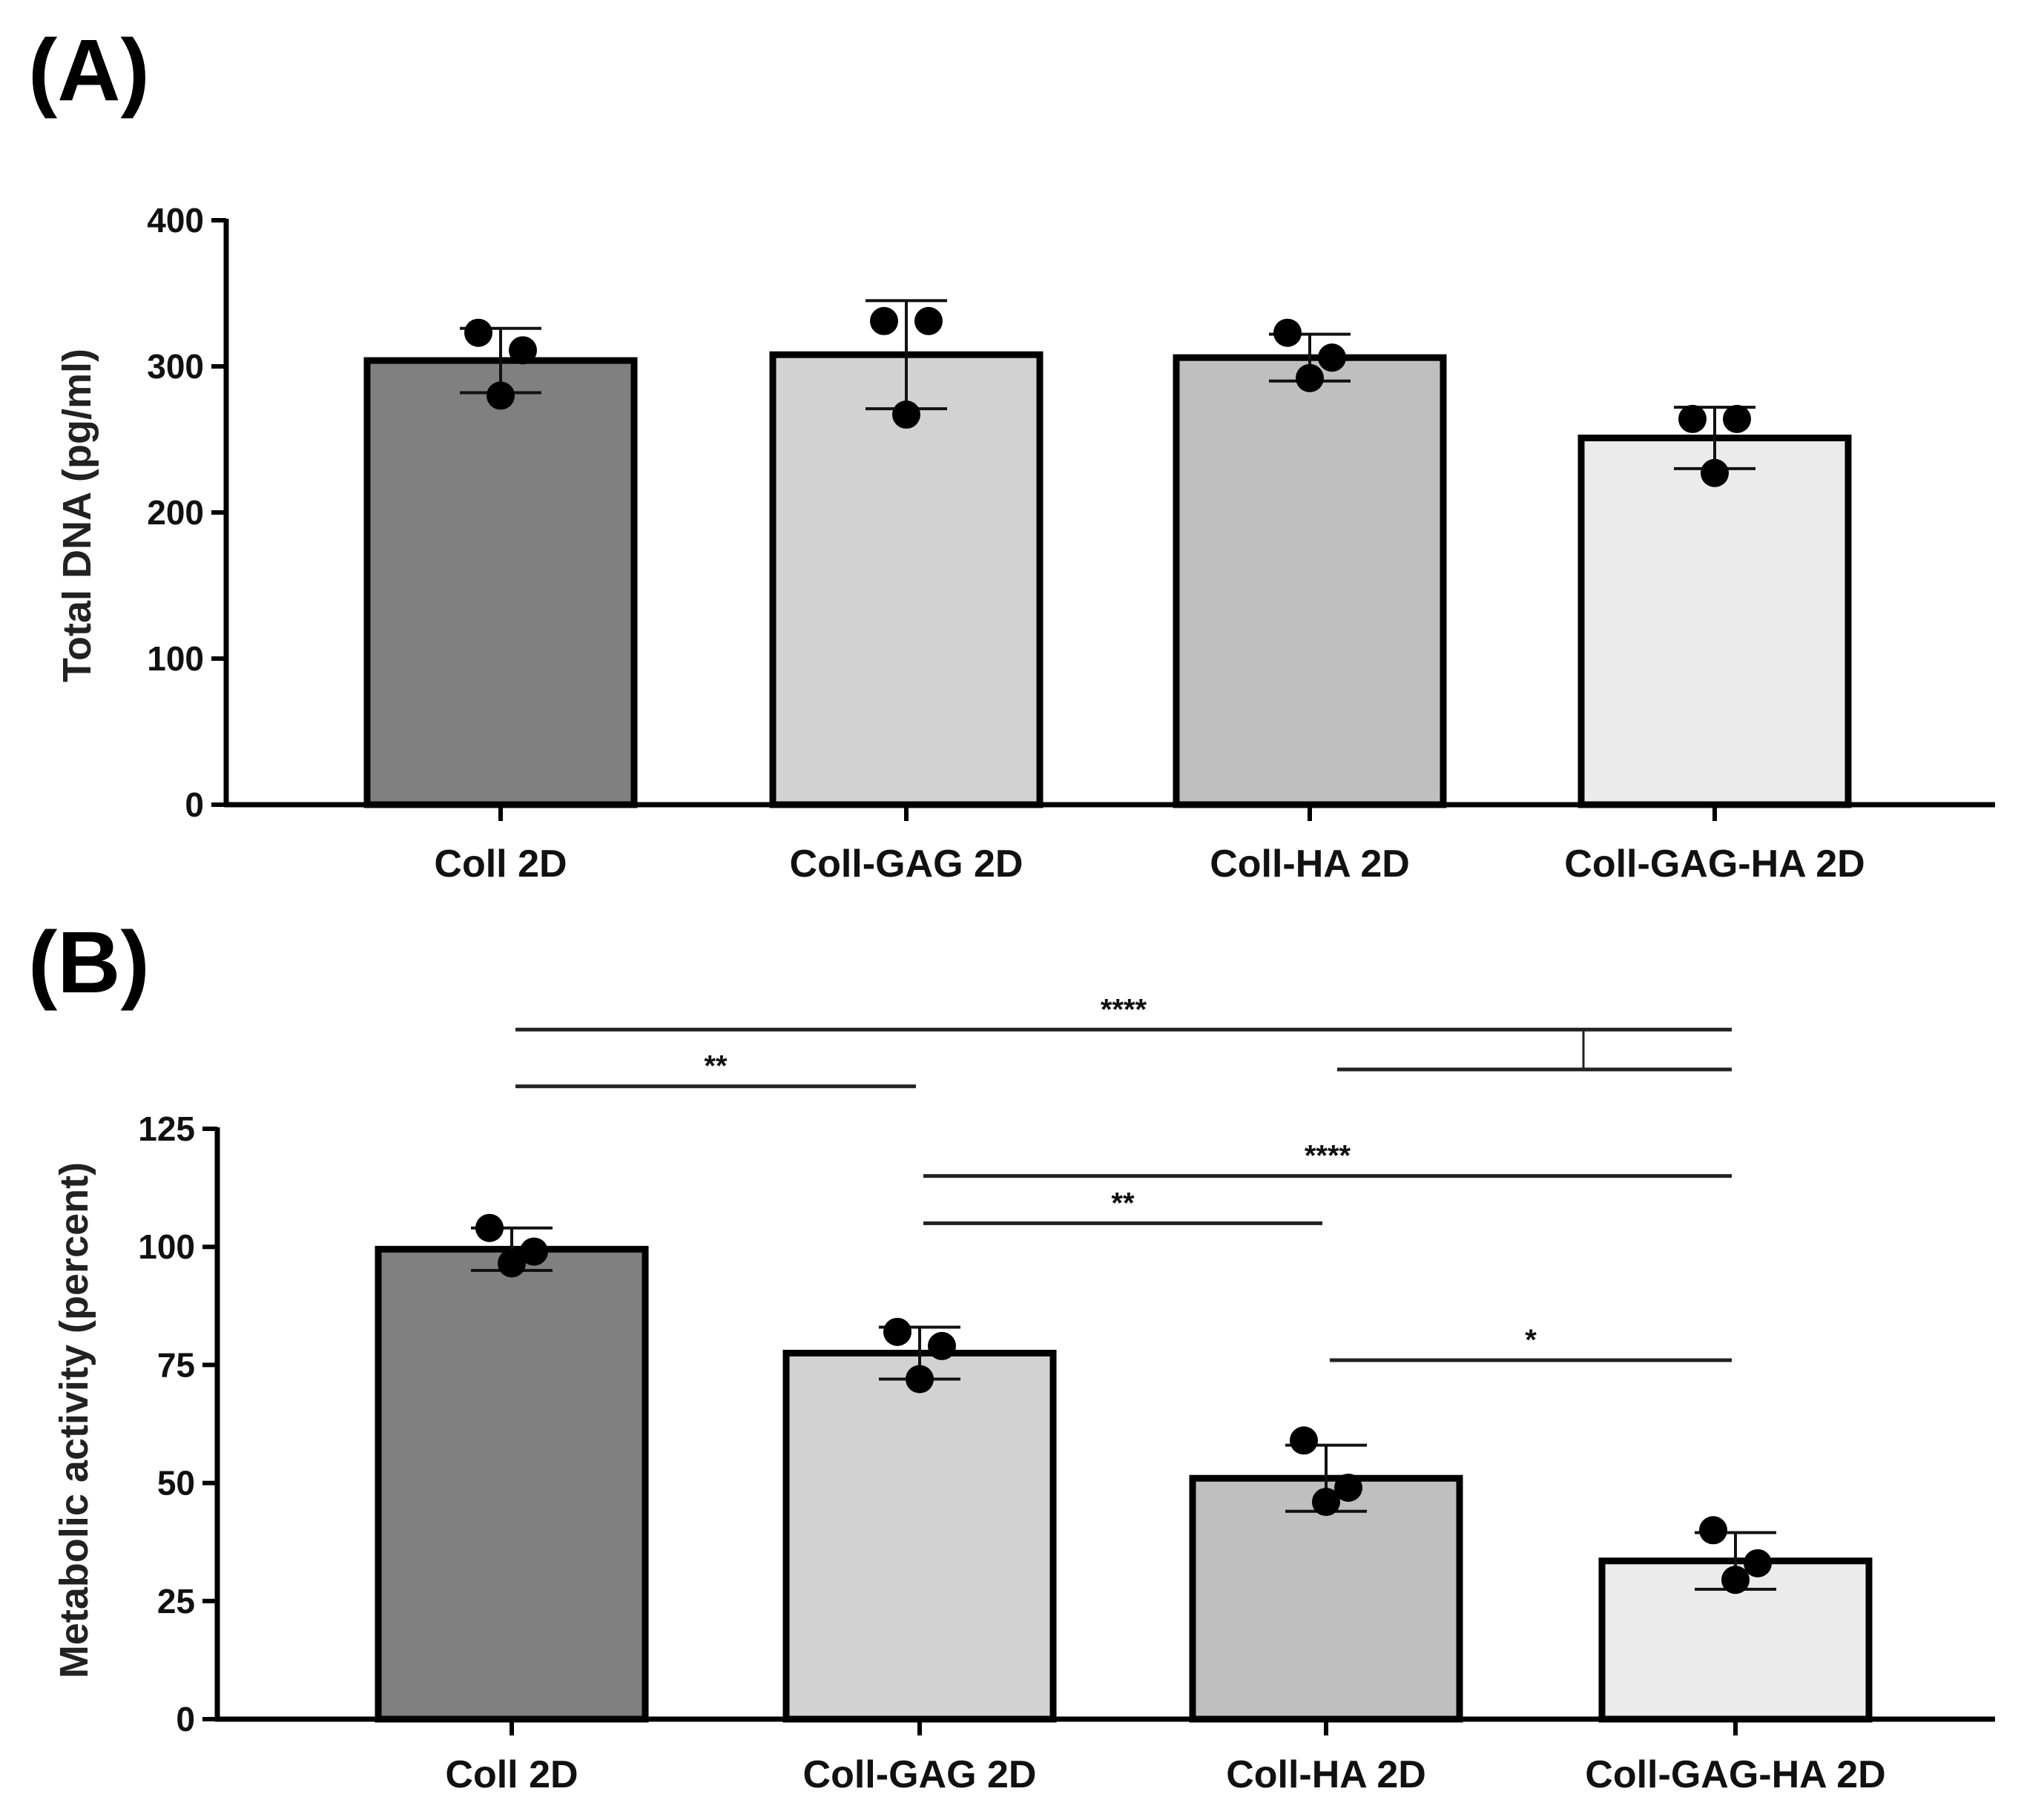 The image size is (2021, 1820). I want to click on chart-b-sig-label-2: **, so click(716, 1067).